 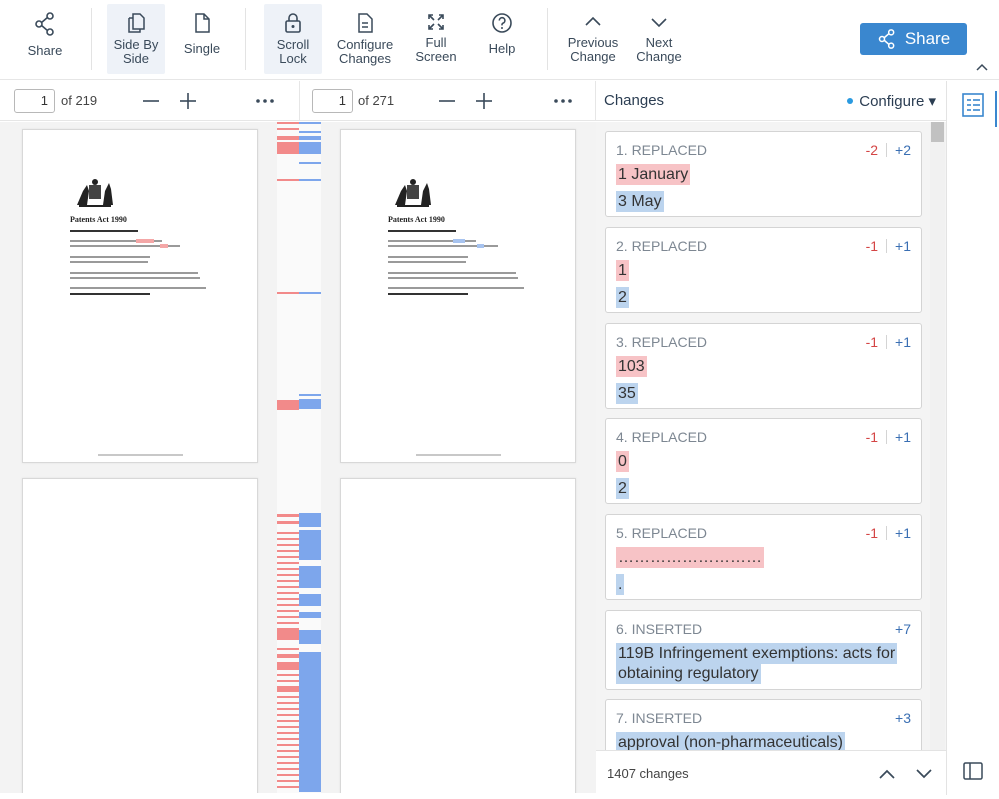 I want to click on changes-list-icon, so click(x=974, y=105).